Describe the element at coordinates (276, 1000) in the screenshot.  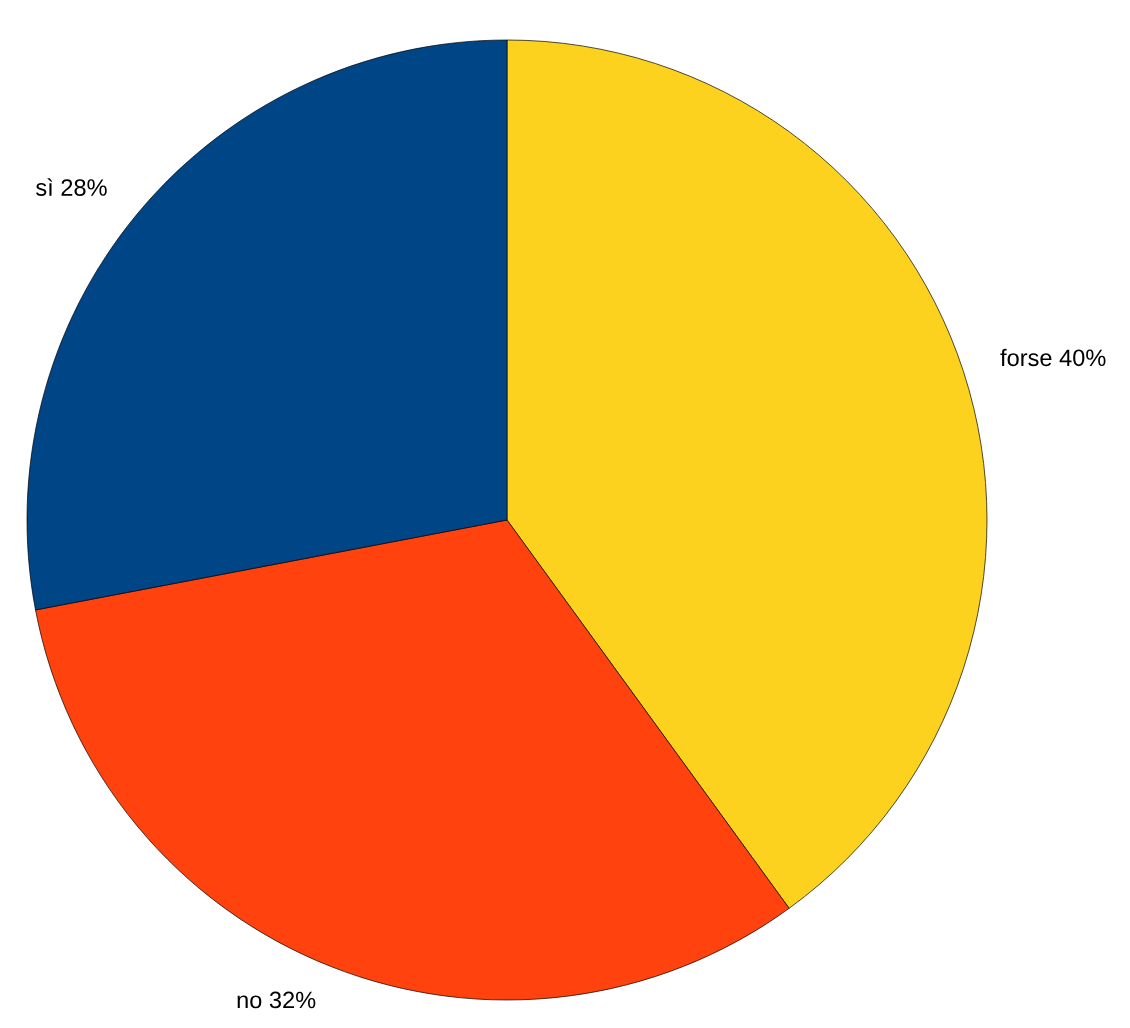
I see `slice-label: no 32%` at that location.